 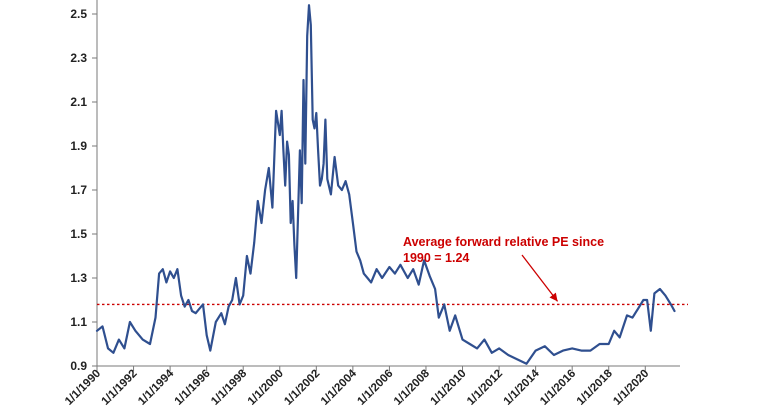 What do you see at coordinates (78, 14) in the screenshot?
I see `y-tick-label: 2.5` at bounding box center [78, 14].